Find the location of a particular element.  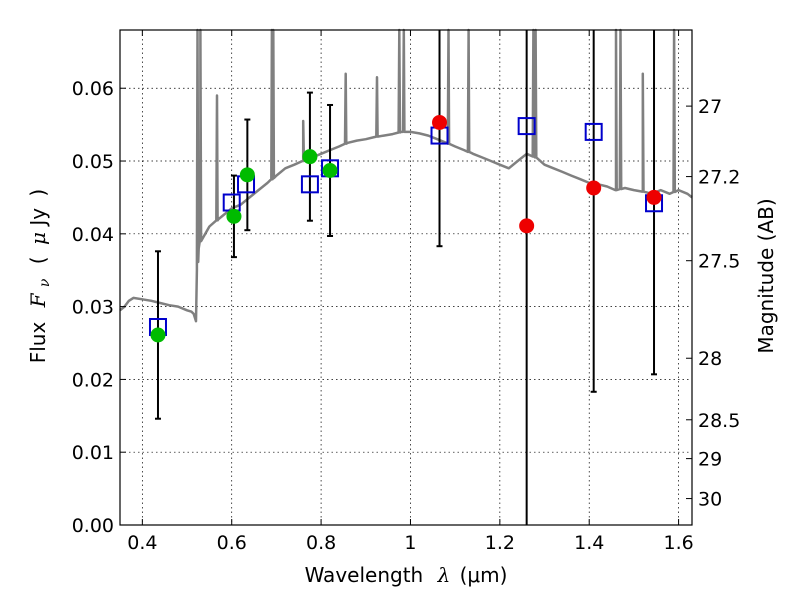

y-axis-label-close: ) is located at coordinates (38, 193).